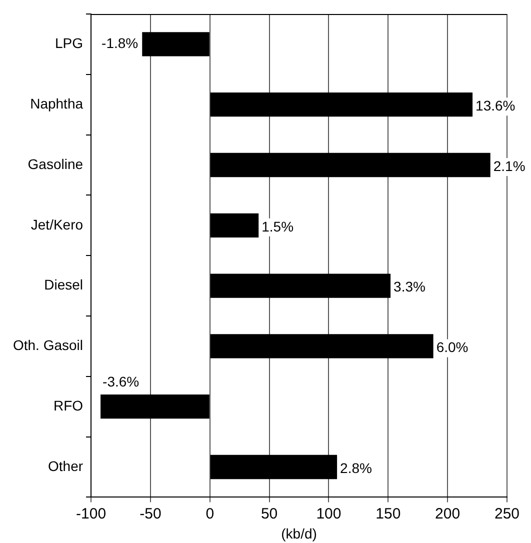 The height and width of the screenshot is (543, 531). Describe the element at coordinates (388, 513) in the screenshot. I see `x-tick-label: 150` at that location.